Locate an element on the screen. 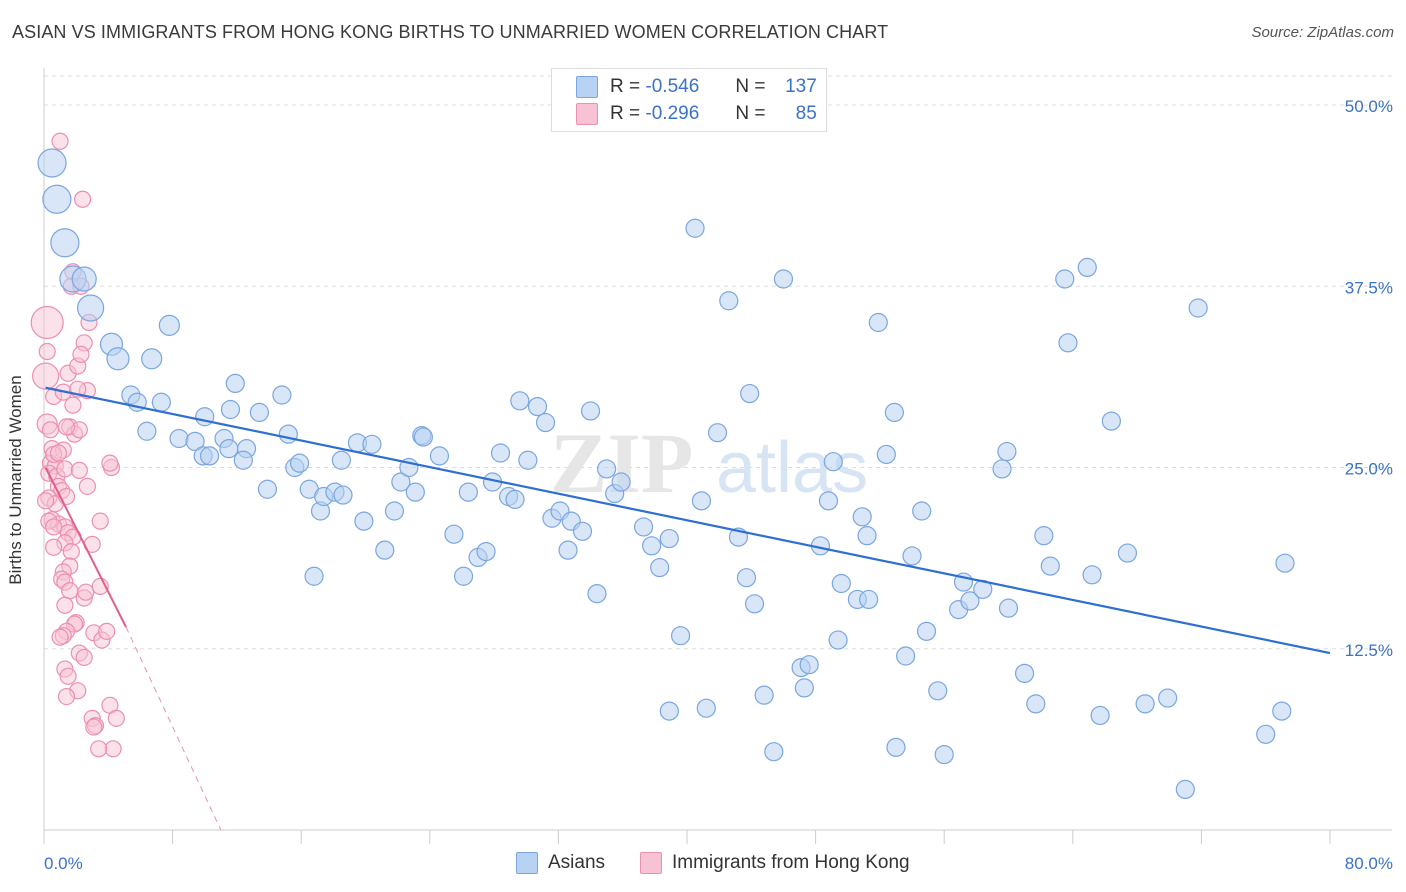 The image size is (1406, 892). hk-trend-extension is located at coordinates (173, 728).